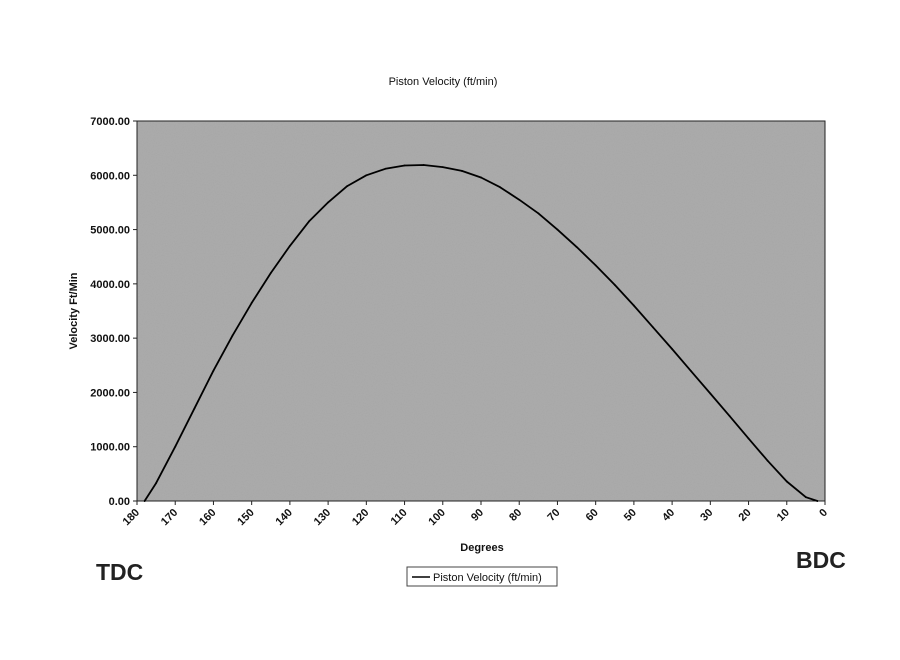  I want to click on x-tick-label: 80, so click(515, 515).